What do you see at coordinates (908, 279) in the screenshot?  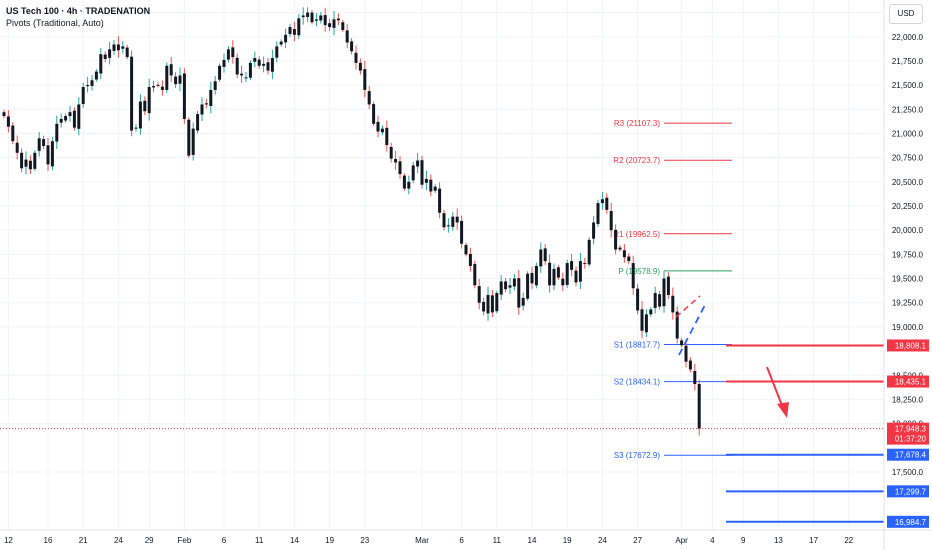 I see `price-tick-label: 19,500.0` at bounding box center [908, 279].